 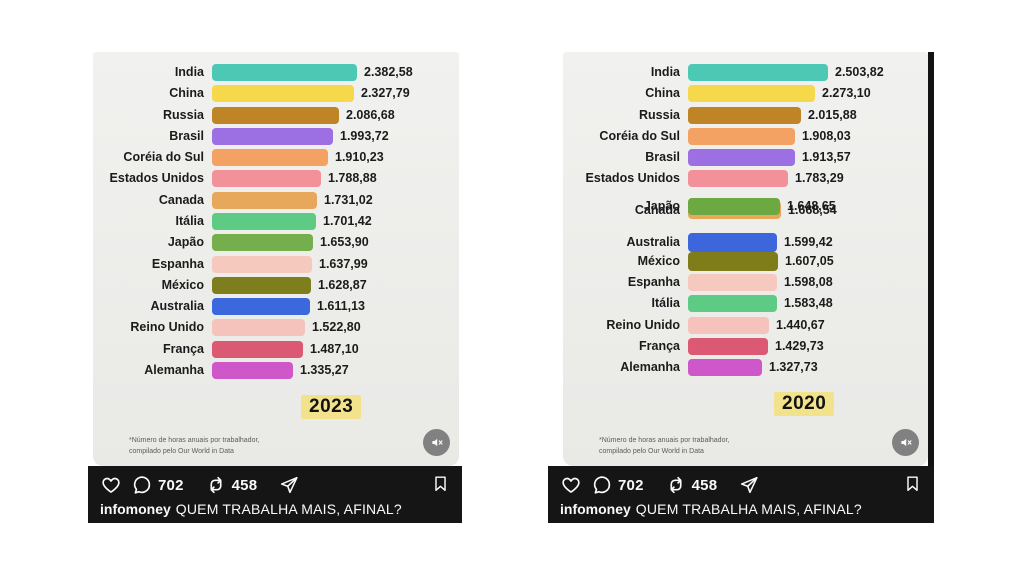 What do you see at coordinates (341, 306) in the screenshot?
I see `bar-value: 1.611,13` at bounding box center [341, 306].